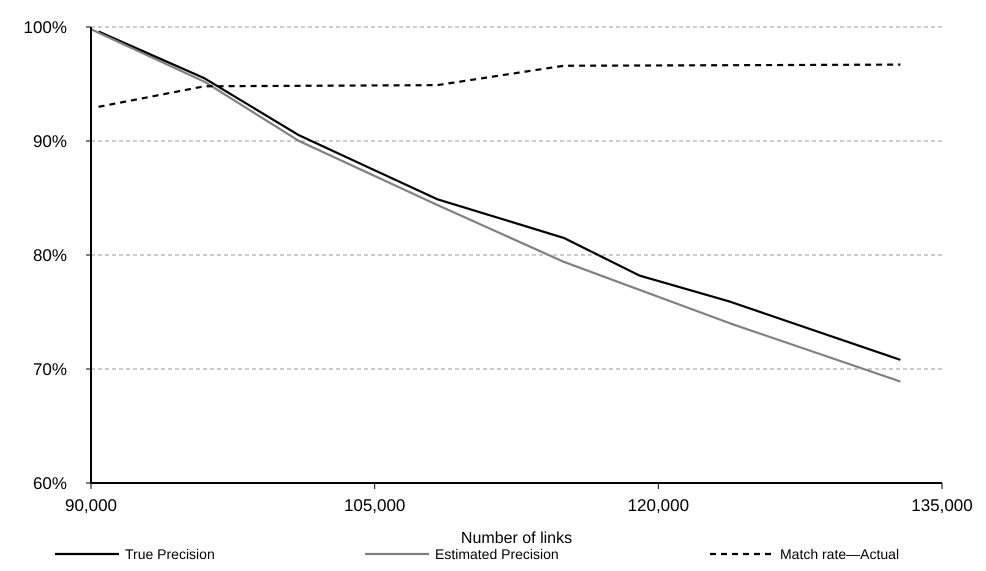 The image size is (986, 571). What do you see at coordinates (840, 554) in the screenshot?
I see `legend-label: Match rate—Actual` at bounding box center [840, 554].